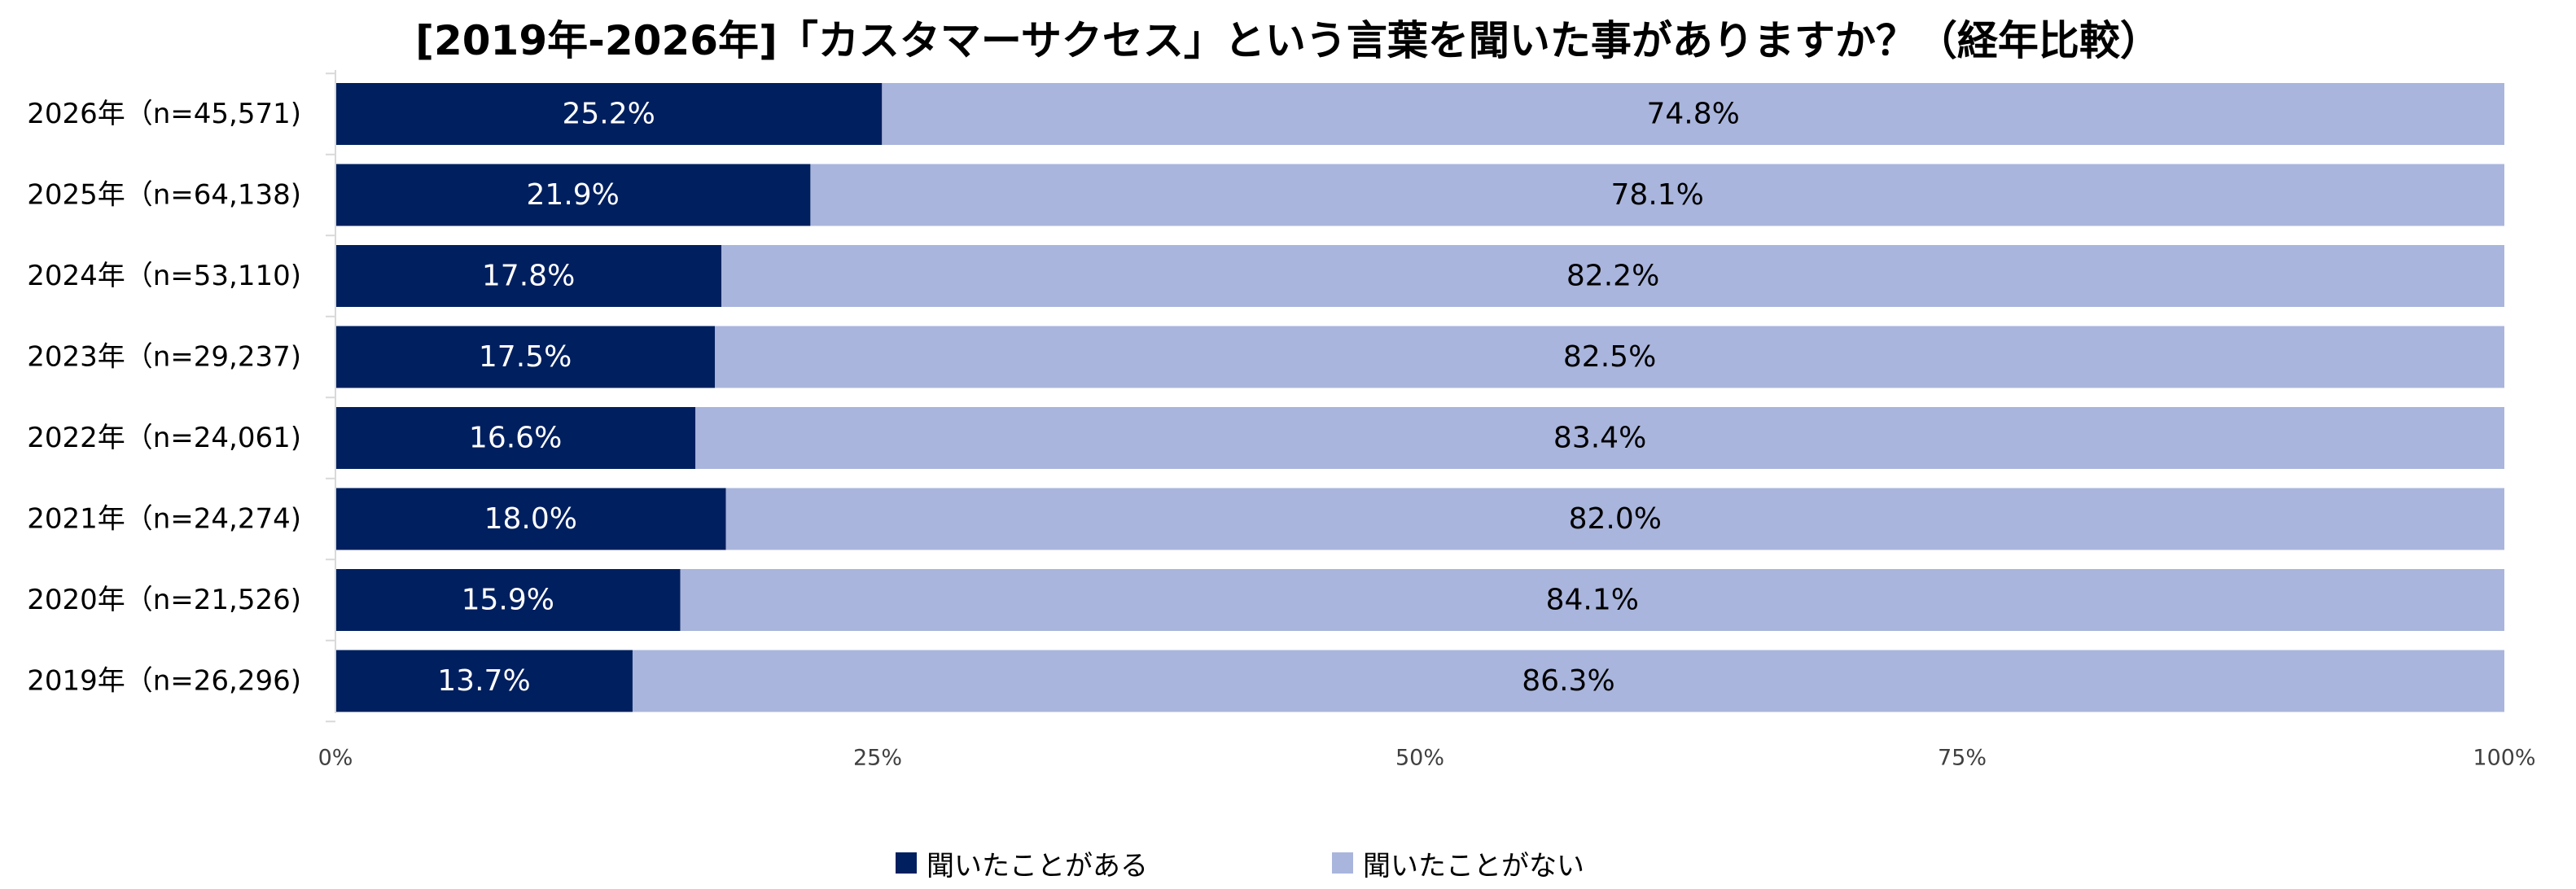 The height and width of the screenshot is (889, 2576). What do you see at coordinates (1419, 758) in the screenshot?
I see `x-tick-label: 50%` at bounding box center [1419, 758].